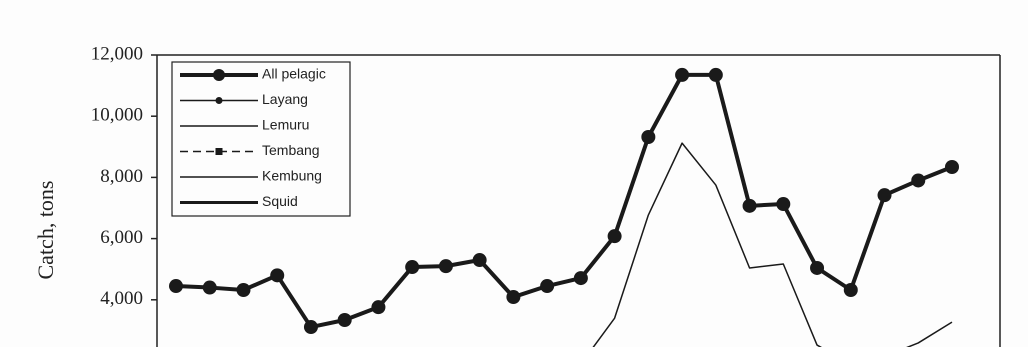 The image size is (1028, 347). What do you see at coordinates (280, 201) in the screenshot?
I see `legend-label: Squid` at bounding box center [280, 201].